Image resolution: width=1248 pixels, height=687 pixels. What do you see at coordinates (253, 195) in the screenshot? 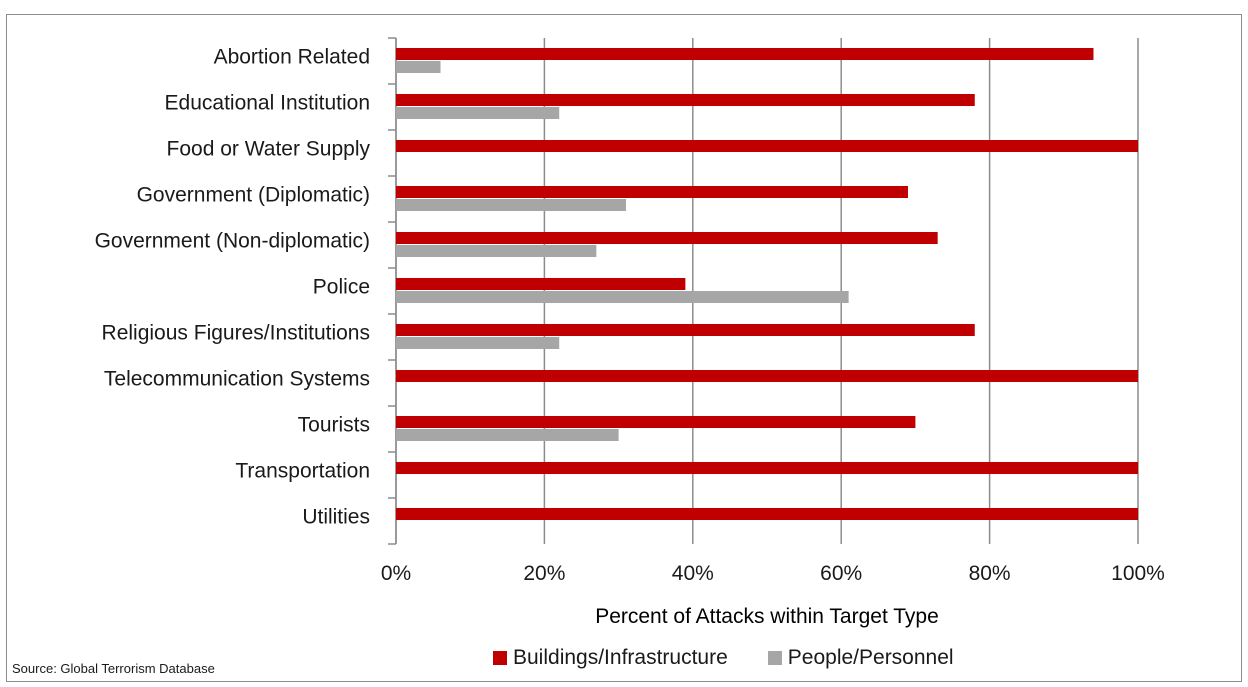
I see `category-label-3: Government (Diplomatic)` at bounding box center [253, 195].